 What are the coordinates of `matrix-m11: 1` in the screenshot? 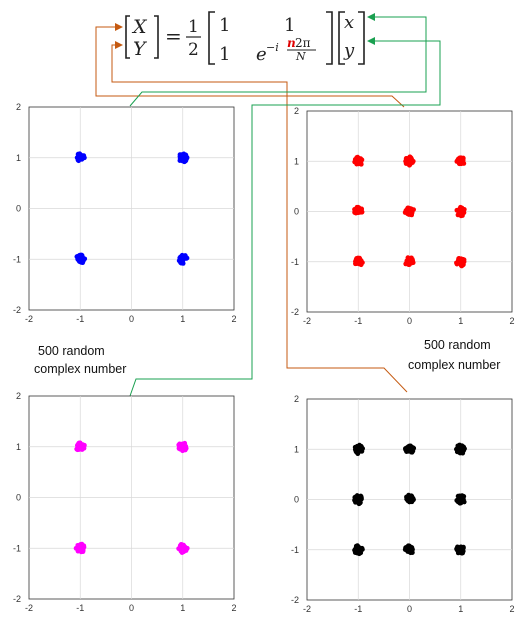 It's located at (224, 25).